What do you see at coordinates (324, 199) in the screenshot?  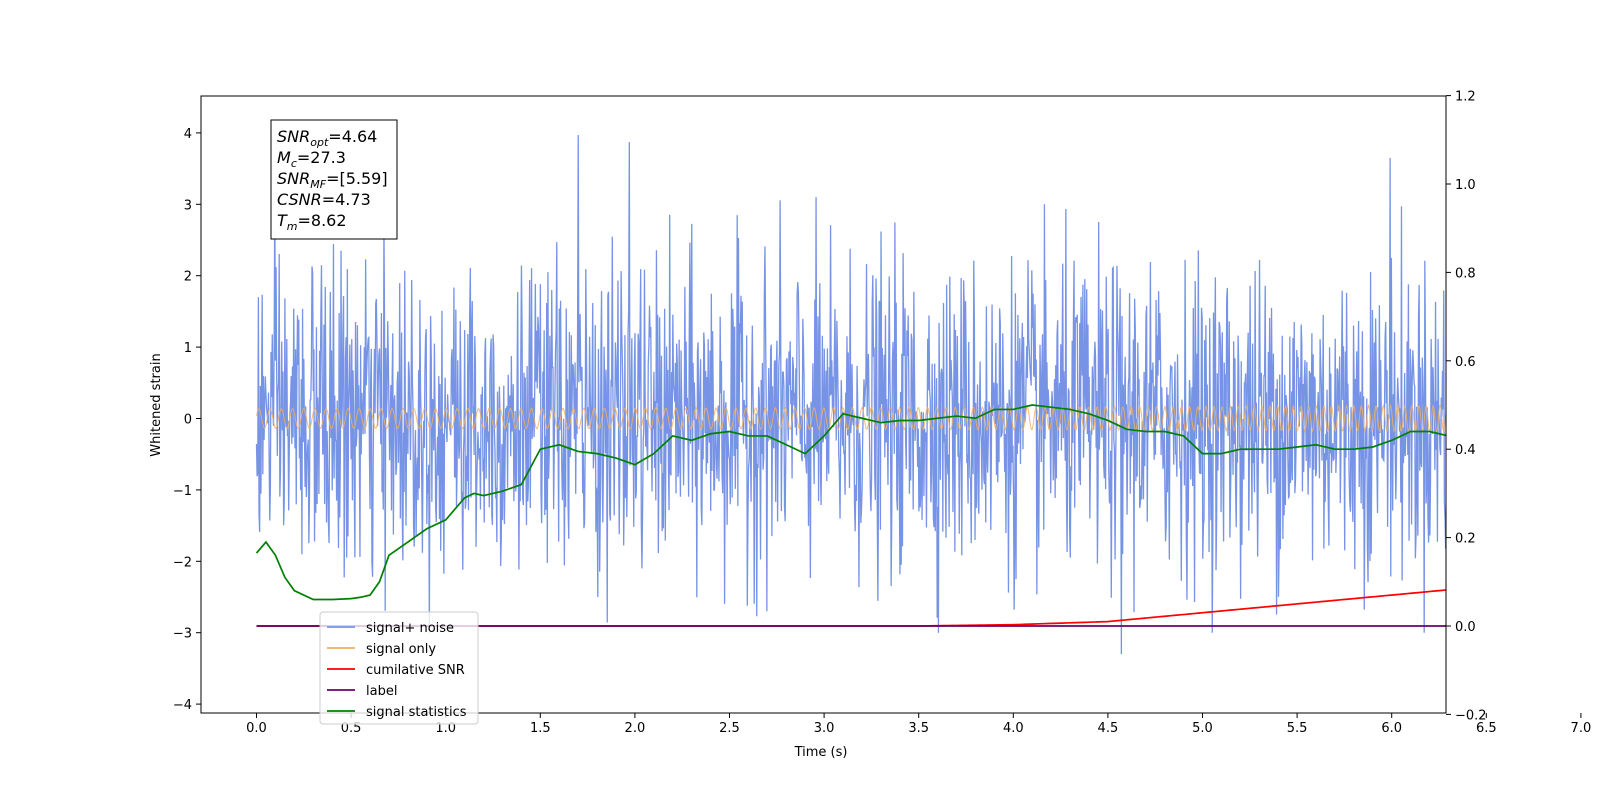 I see `info-box-line: CSNR=4.73` at bounding box center [324, 199].